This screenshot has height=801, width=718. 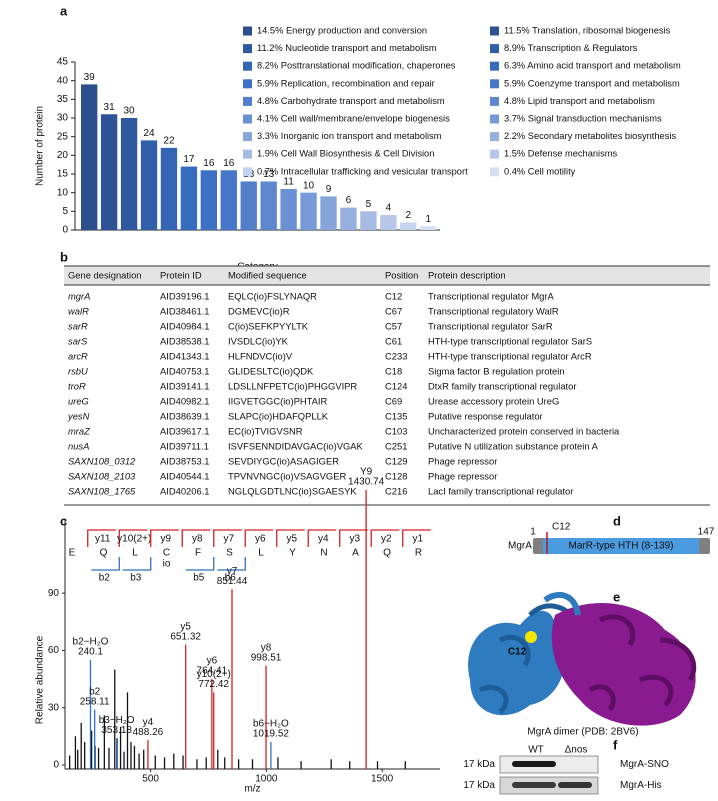 I want to click on bar-value-label: 10, so click(x=309, y=185).